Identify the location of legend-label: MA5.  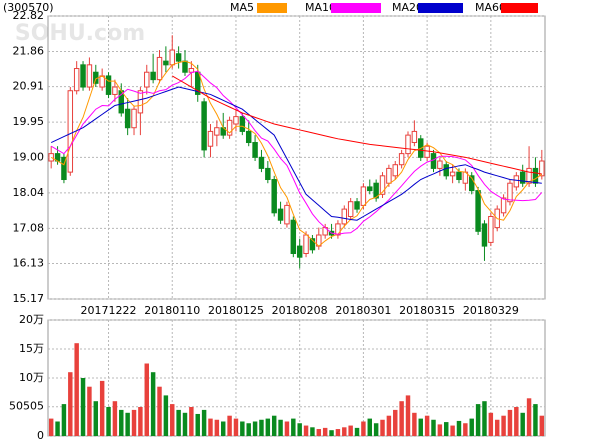
(242, 7).